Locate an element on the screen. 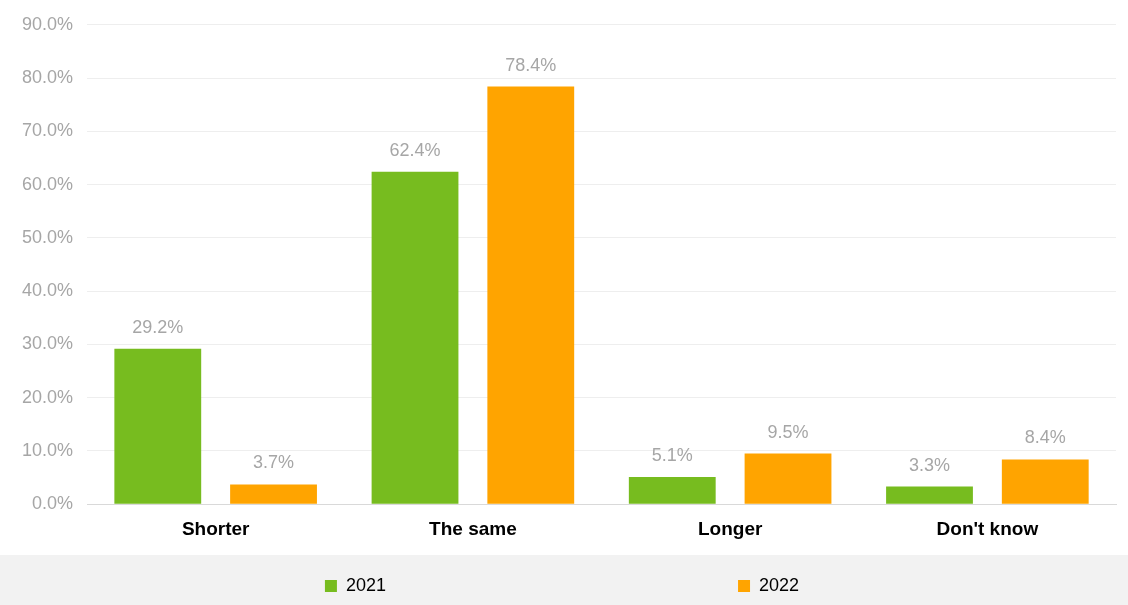 This screenshot has width=1128, height=605. x-tick-label: Longer is located at coordinates (730, 528).